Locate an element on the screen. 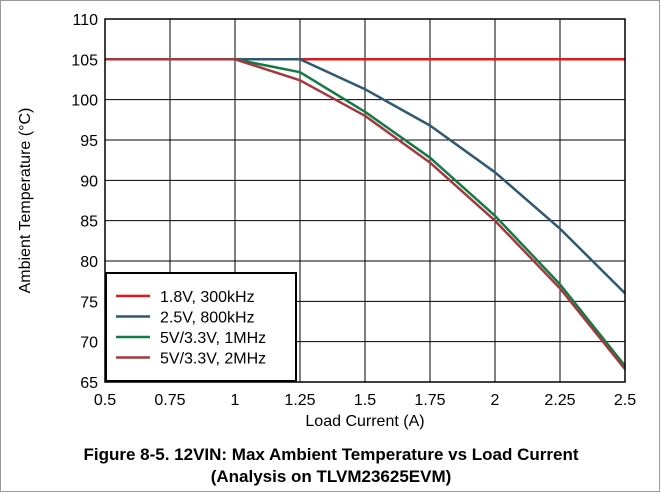 This screenshot has width=662, height=494. figure-caption-line-2: (Analysis on TLVM23625EVM) is located at coordinates (331, 476).